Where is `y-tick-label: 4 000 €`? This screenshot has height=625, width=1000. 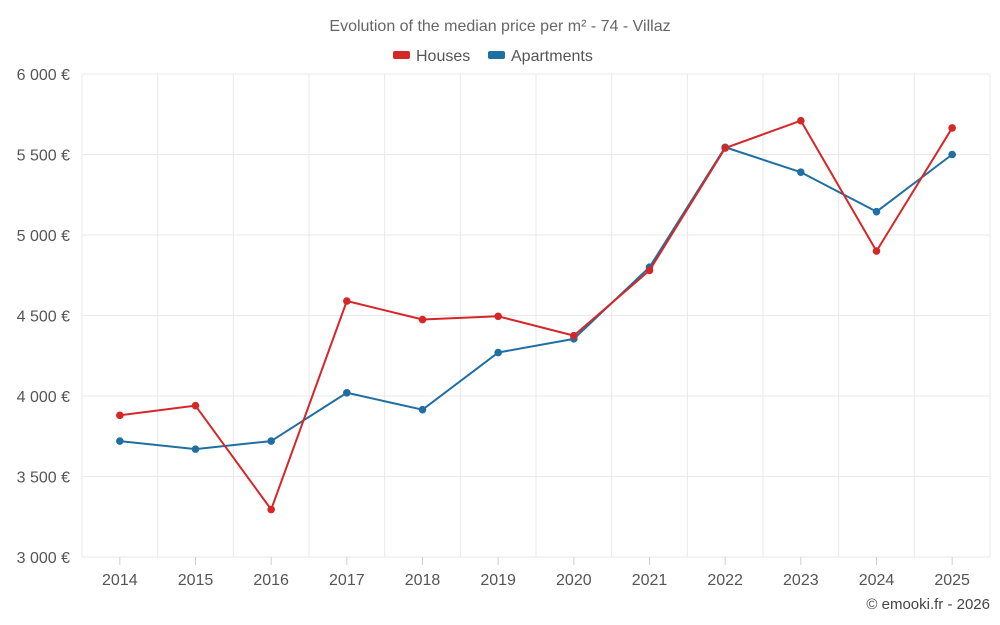 y-tick-label: 4 000 € is located at coordinates (43, 397).